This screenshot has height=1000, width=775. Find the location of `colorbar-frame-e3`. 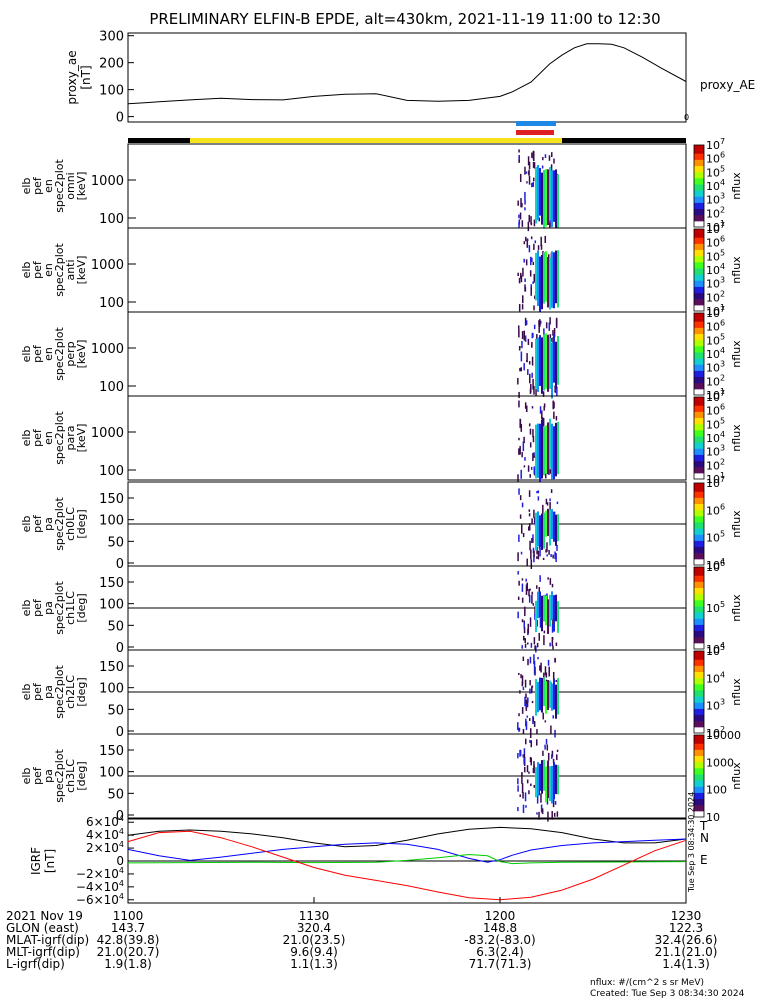

colorbar-frame-e3 is located at coordinates (699, 438).